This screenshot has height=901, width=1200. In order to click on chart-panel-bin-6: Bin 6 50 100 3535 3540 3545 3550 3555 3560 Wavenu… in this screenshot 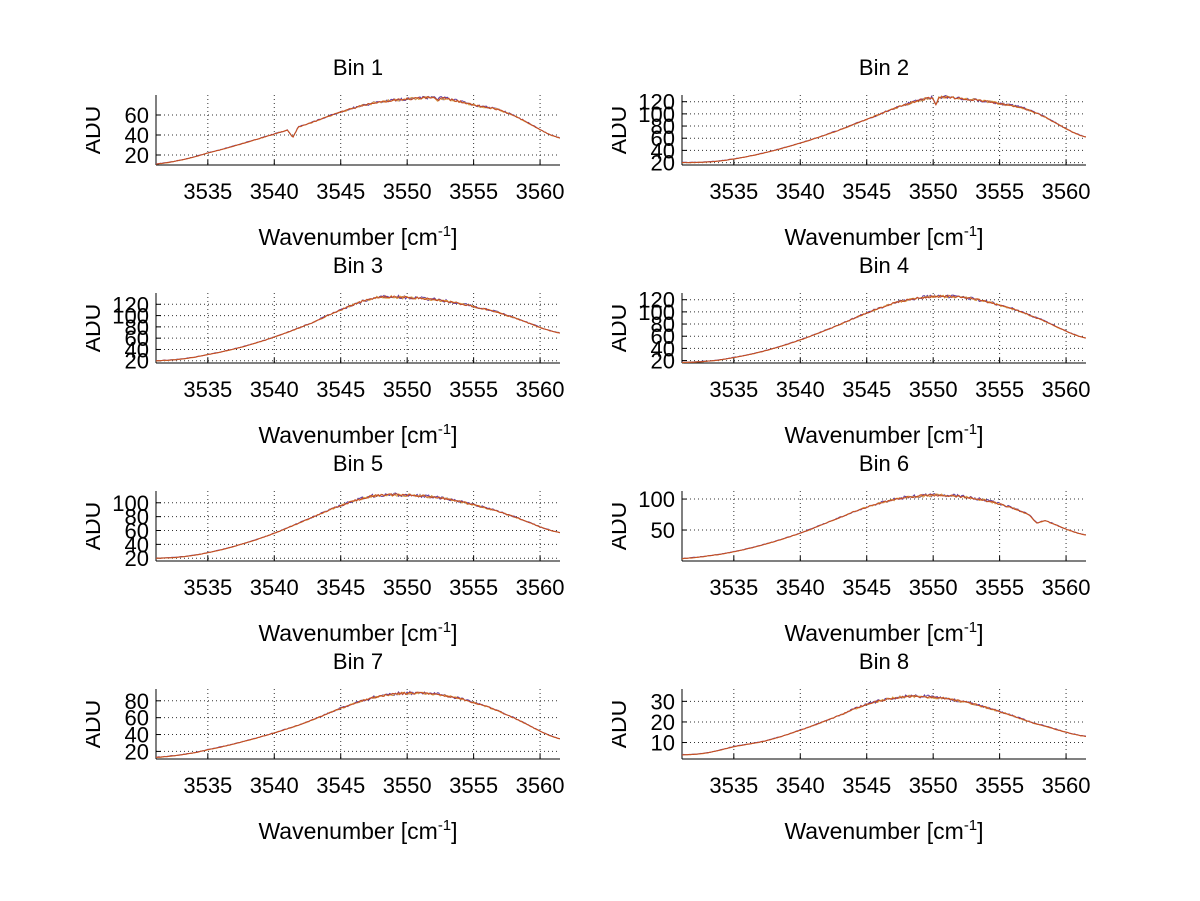, I will do `click(850, 547)`.